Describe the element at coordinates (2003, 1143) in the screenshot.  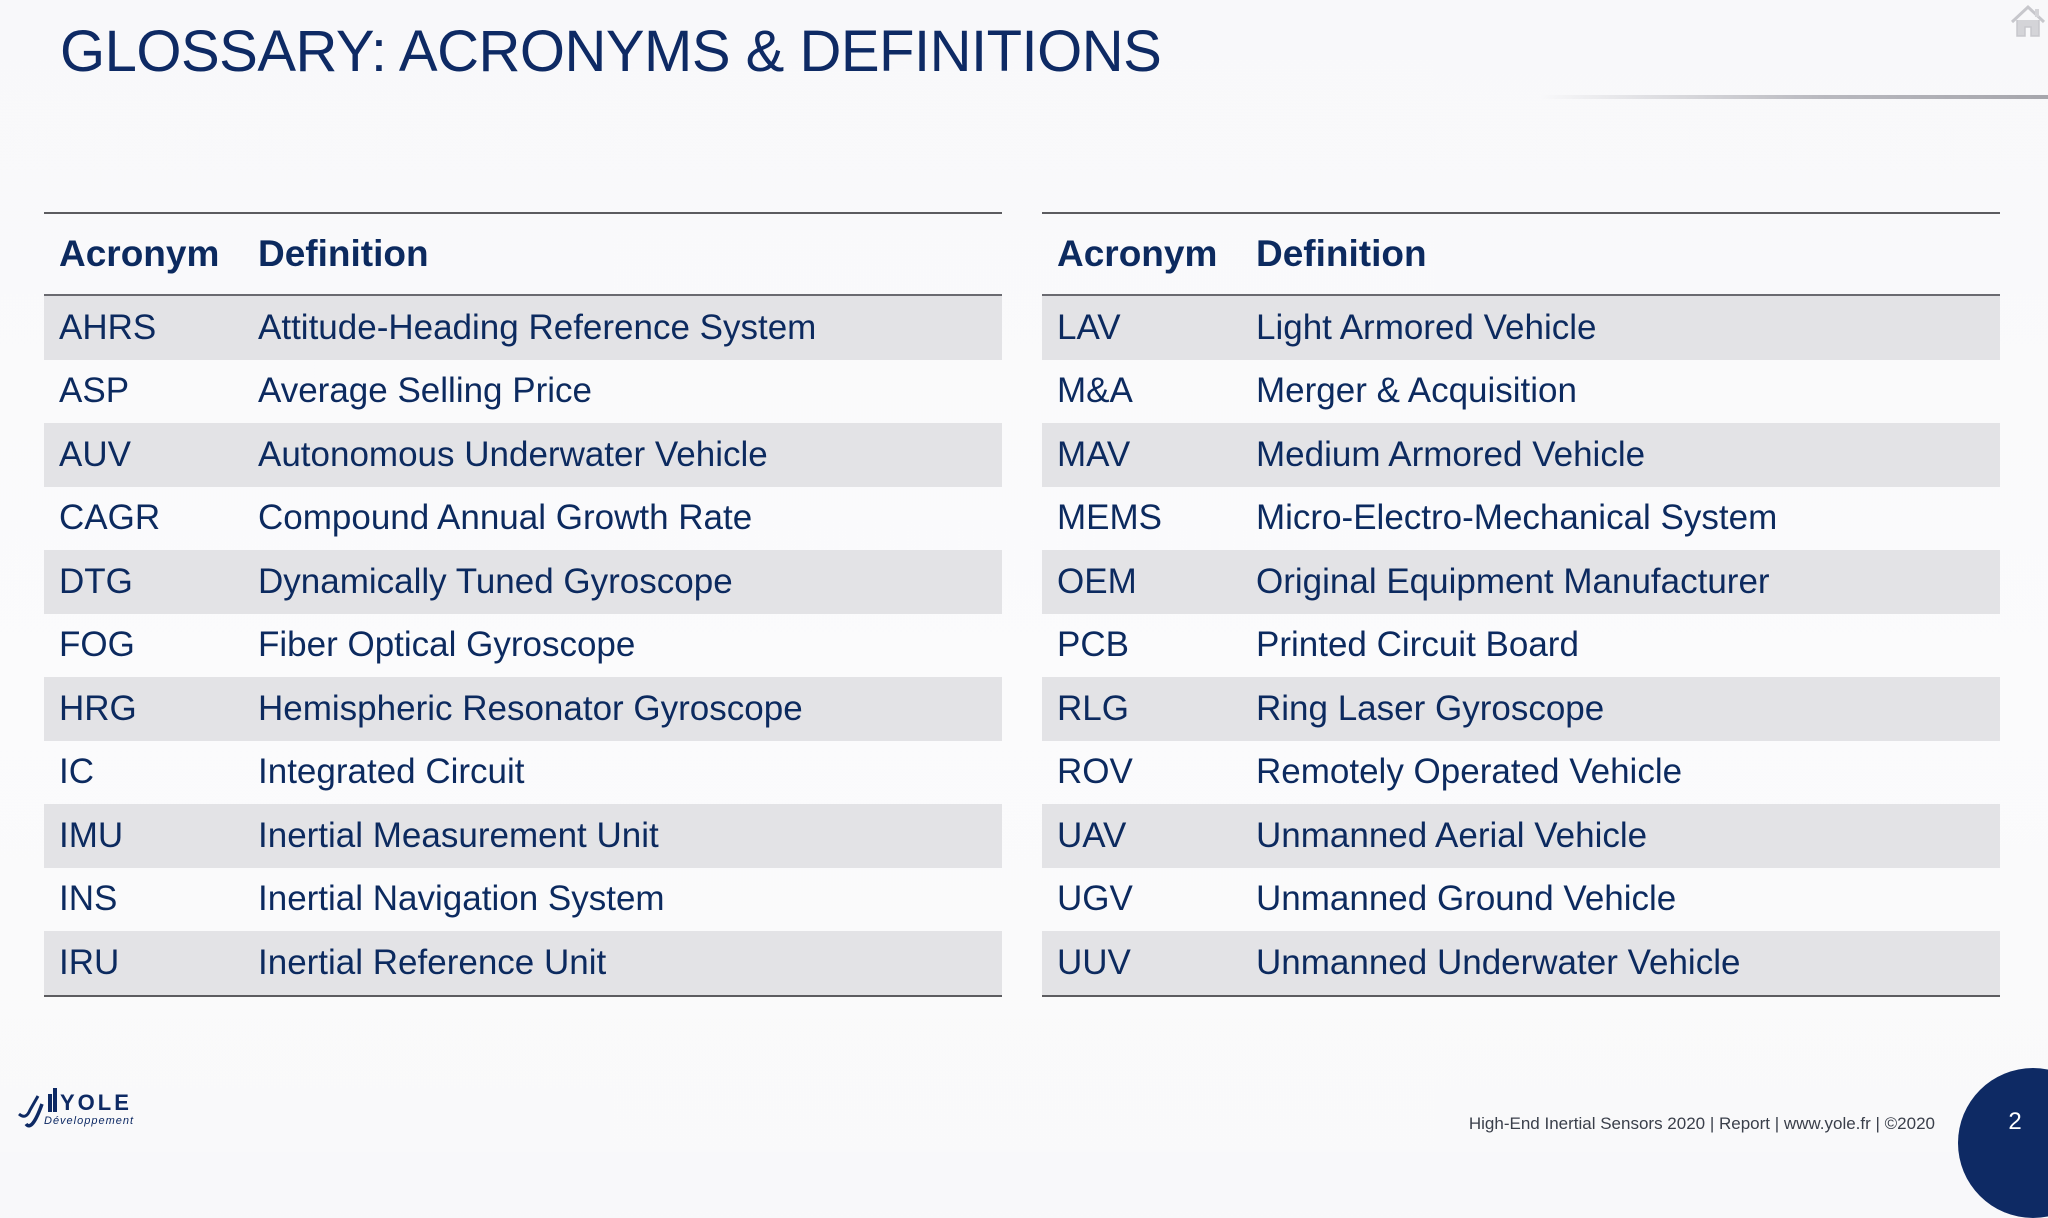
I see `page-number-badge` at that location.